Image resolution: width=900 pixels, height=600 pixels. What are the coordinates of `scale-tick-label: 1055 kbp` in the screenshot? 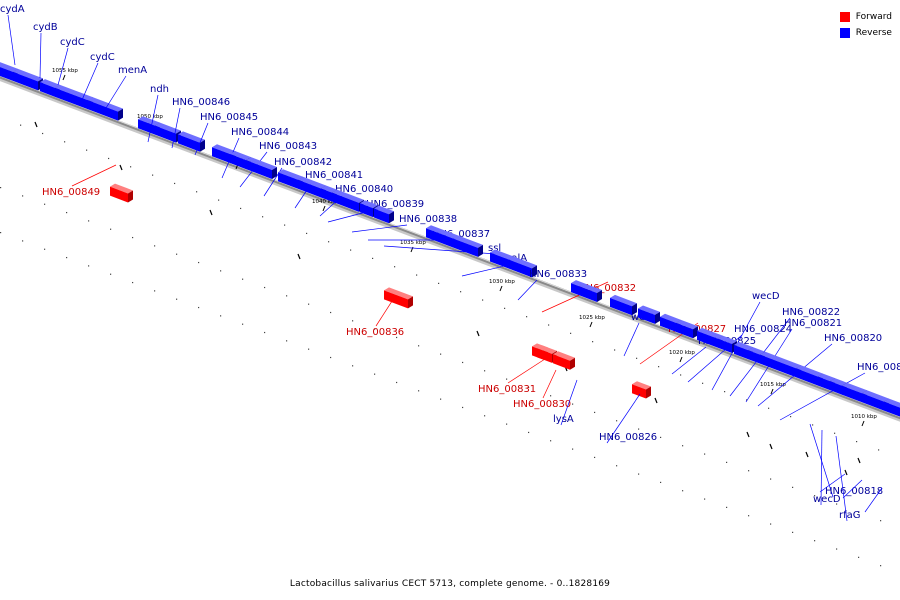 It's located at (65, 71).